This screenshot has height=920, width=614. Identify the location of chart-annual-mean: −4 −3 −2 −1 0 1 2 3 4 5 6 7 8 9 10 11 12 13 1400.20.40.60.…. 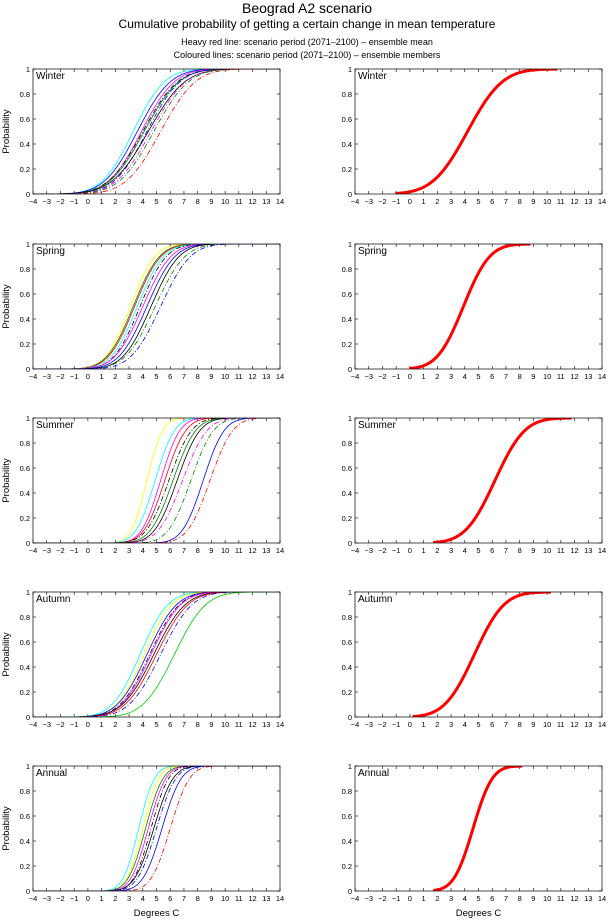
(474, 840).